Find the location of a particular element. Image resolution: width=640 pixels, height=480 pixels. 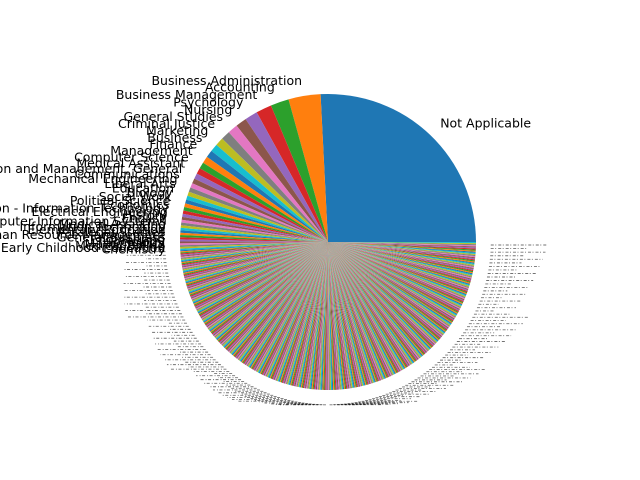

slice-label: History is located at coordinates (145, 214).